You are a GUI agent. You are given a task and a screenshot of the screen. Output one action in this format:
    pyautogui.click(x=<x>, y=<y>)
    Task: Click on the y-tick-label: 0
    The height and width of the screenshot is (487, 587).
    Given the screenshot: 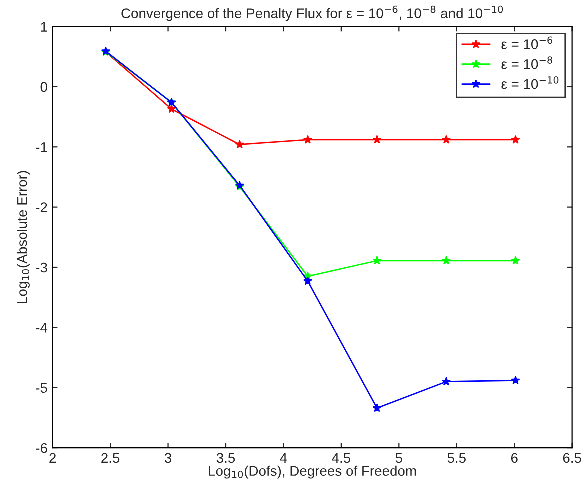 What is the action you would take?
    pyautogui.click(x=44, y=87)
    